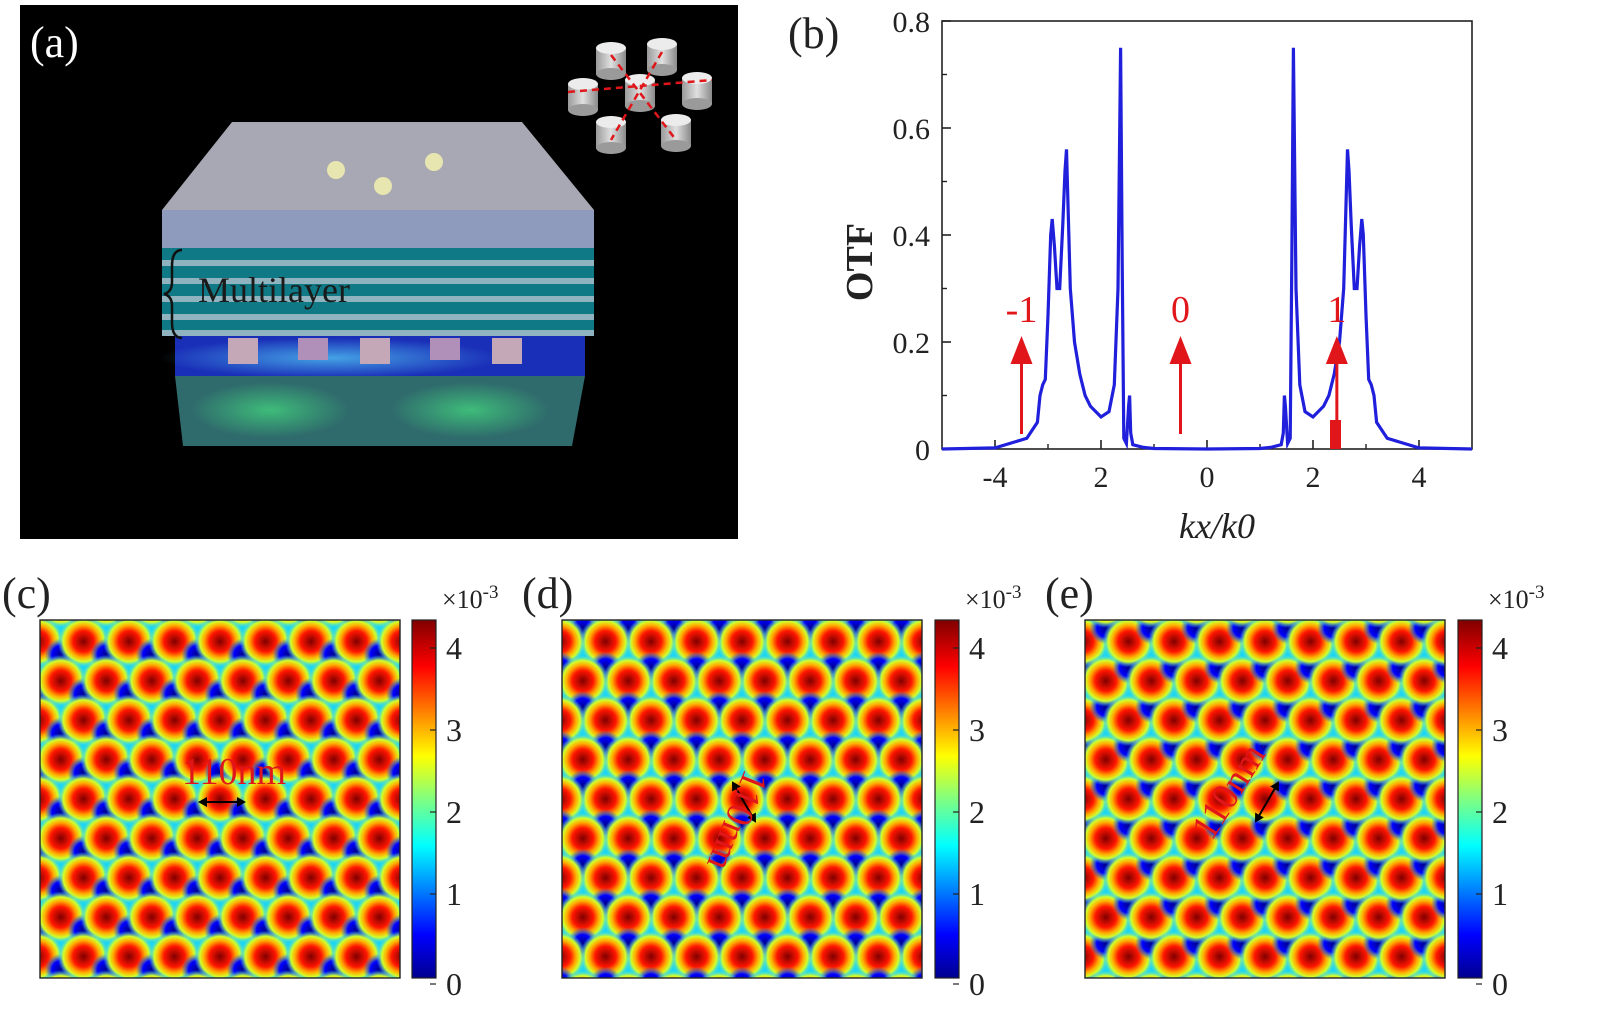 Image resolution: width=1600 pixels, height=1016 pixels. I want to click on x-tick-label: -4, so click(995, 477).